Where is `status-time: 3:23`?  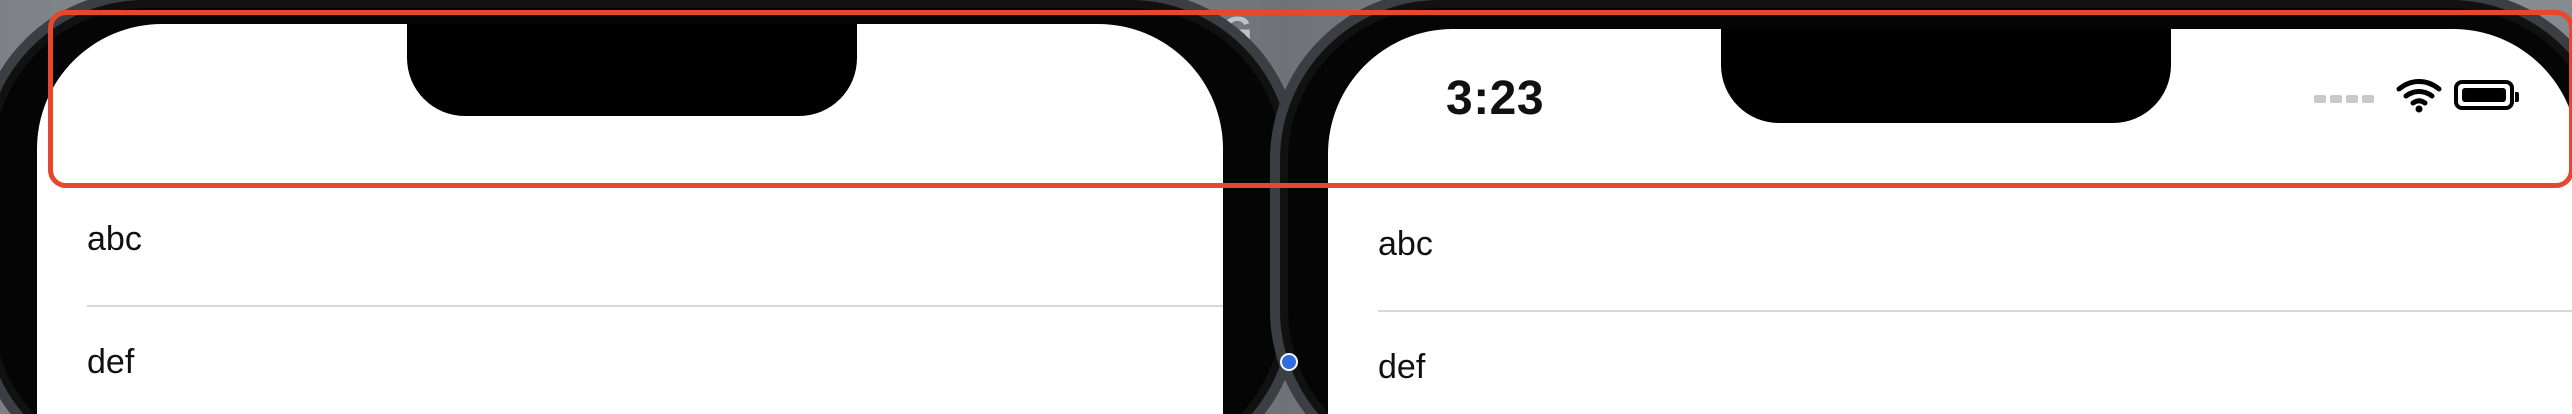
status-time: 3:23 is located at coordinates (1495, 98).